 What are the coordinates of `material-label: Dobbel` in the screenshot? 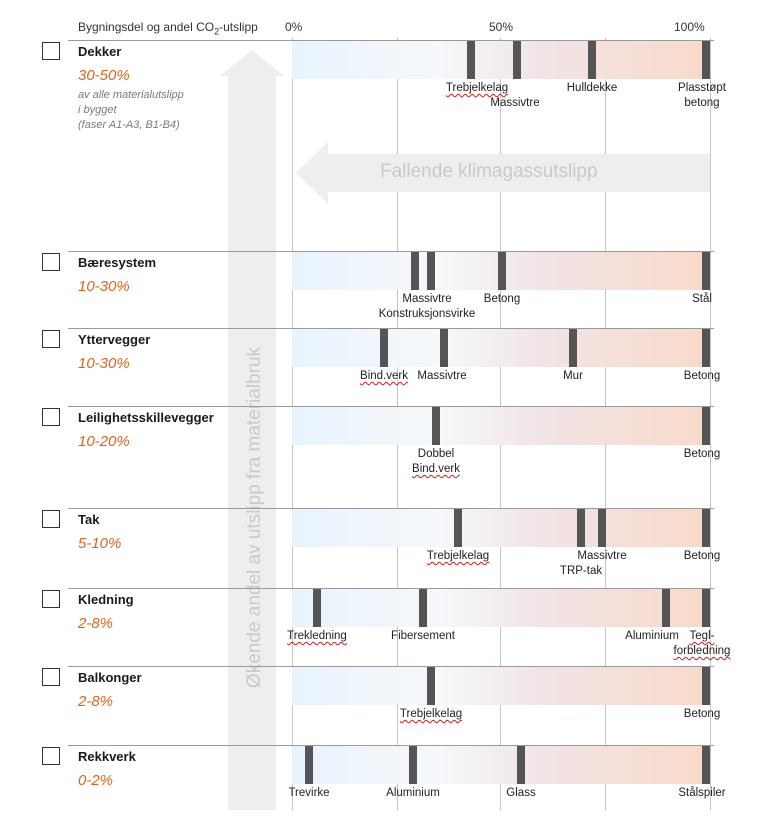 It's located at (436, 454).